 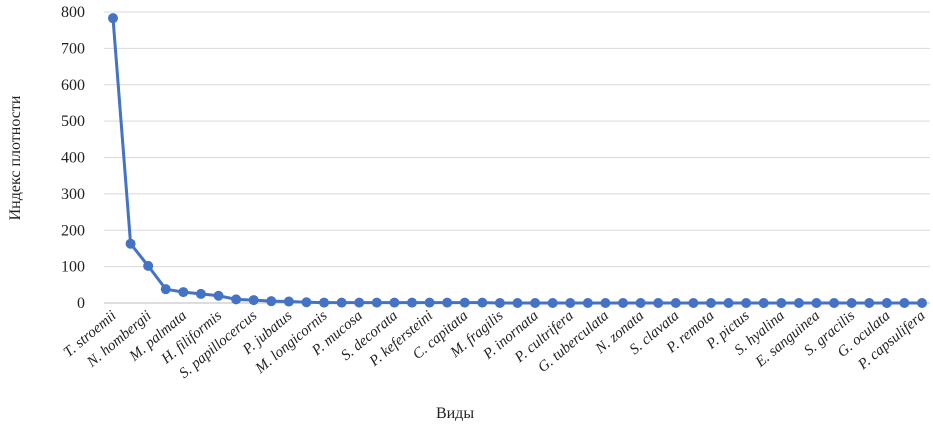 What do you see at coordinates (455, 413) in the screenshot?
I see `x-axis-label: Виды` at bounding box center [455, 413].